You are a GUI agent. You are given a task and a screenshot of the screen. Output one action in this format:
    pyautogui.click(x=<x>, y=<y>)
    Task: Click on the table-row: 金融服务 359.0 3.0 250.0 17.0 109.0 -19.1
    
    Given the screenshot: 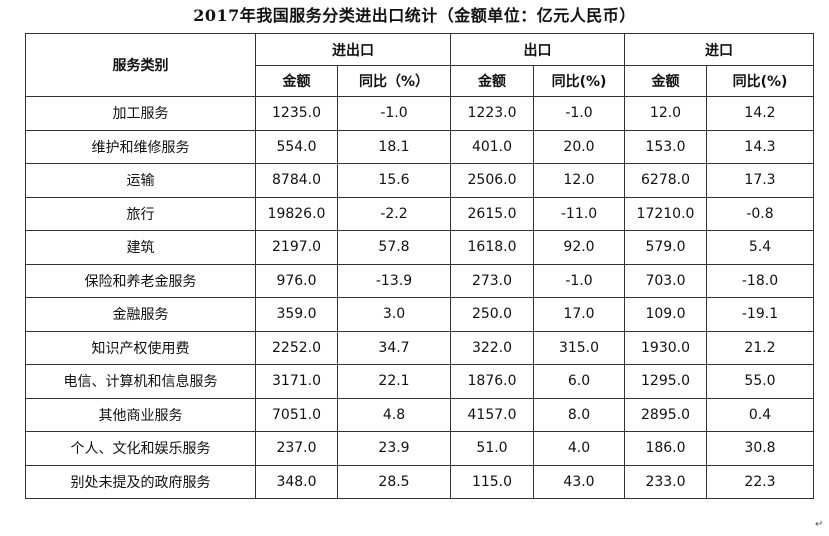 What is the action you would take?
    pyautogui.click(x=419, y=314)
    